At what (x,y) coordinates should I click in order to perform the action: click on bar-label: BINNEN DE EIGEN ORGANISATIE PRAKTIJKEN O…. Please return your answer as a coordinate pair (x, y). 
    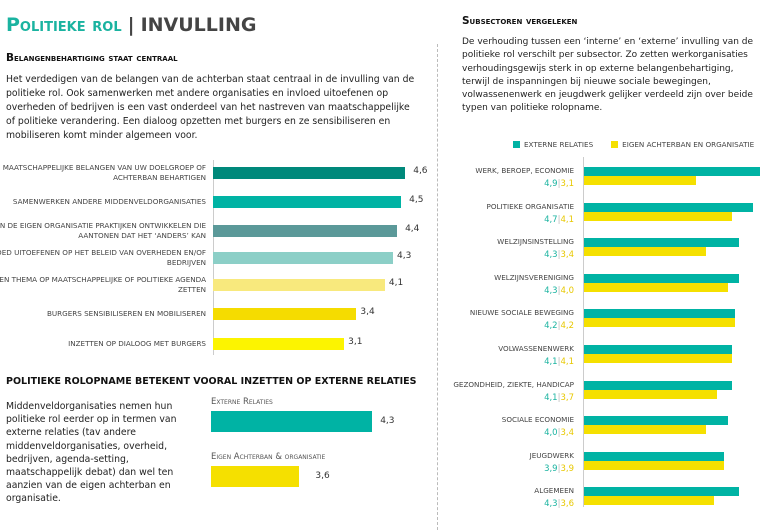
    Looking at the image, I should click on (103, 230).